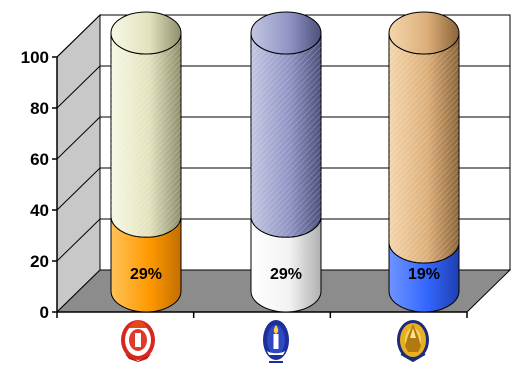 This screenshot has width=517, height=370. Describe the element at coordinates (44, 312) in the screenshot. I see `y-tick-label: 0` at that location.